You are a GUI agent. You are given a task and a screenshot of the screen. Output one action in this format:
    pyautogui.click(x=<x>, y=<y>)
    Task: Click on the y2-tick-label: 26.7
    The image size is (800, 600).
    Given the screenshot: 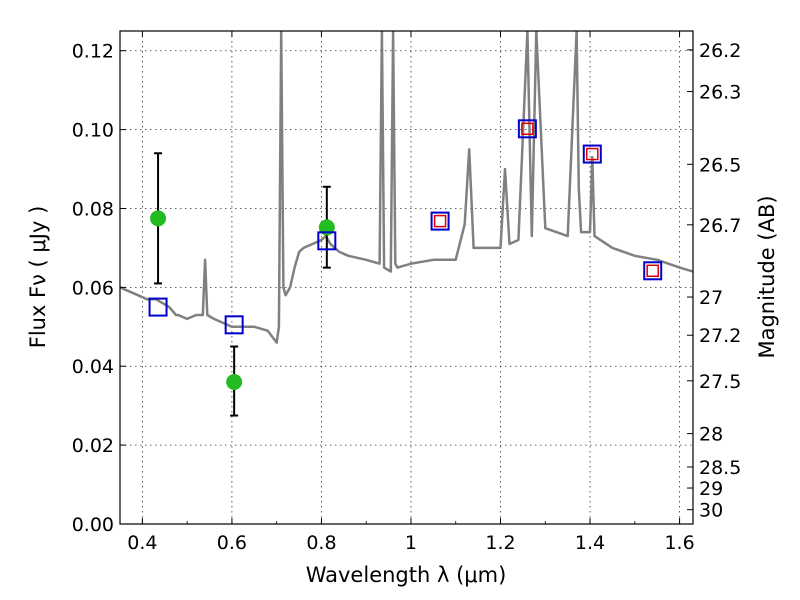 What is the action you would take?
    pyautogui.click(x=720, y=226)
    